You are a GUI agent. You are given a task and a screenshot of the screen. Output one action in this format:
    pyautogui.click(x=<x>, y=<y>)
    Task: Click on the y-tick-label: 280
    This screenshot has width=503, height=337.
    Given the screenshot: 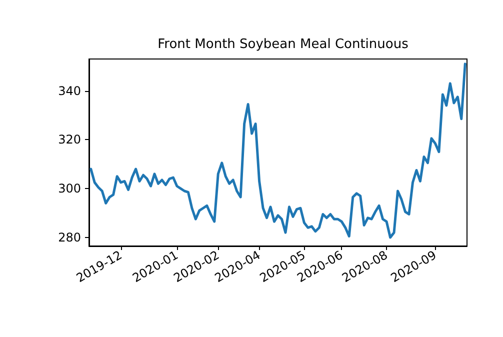 What is the action you would take?
    pyautogui.click(x=69, y=237)
    